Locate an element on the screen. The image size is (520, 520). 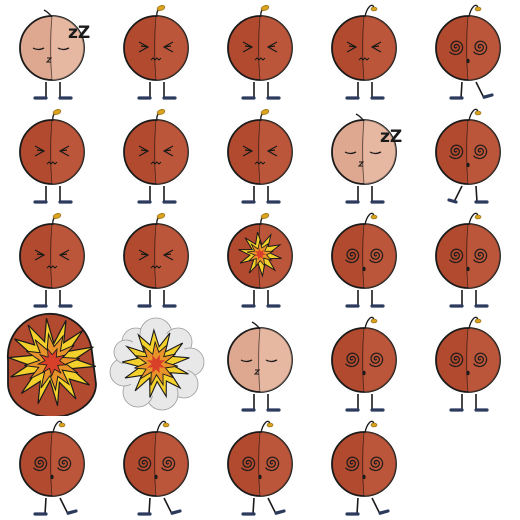
left-closed-eye is located at coordinates (38, 49).